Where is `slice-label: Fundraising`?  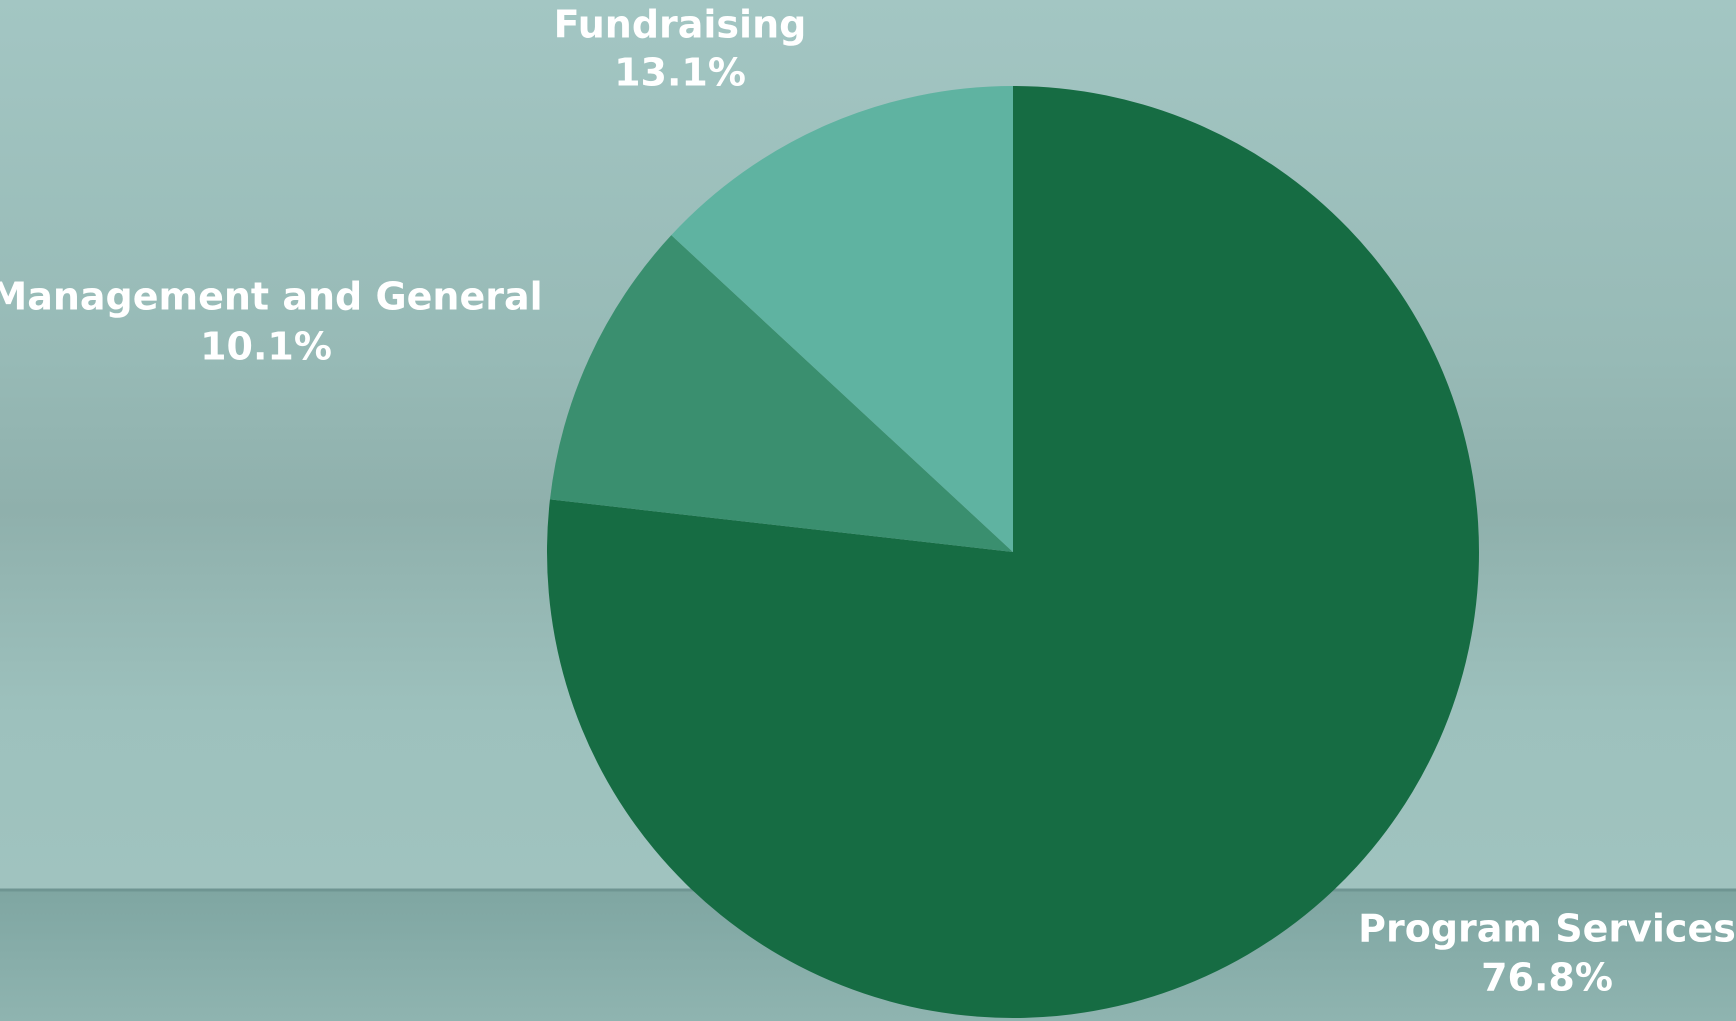
slice-label: Fundraising is located at coordinates (680, 25).